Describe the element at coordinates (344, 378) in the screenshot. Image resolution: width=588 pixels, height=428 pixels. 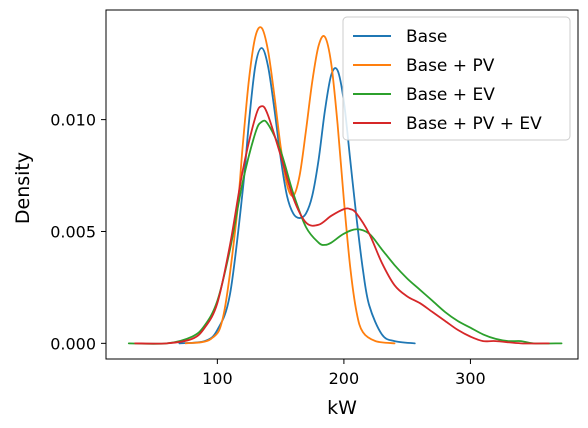
I see `x-tick-label: 200` at that location.